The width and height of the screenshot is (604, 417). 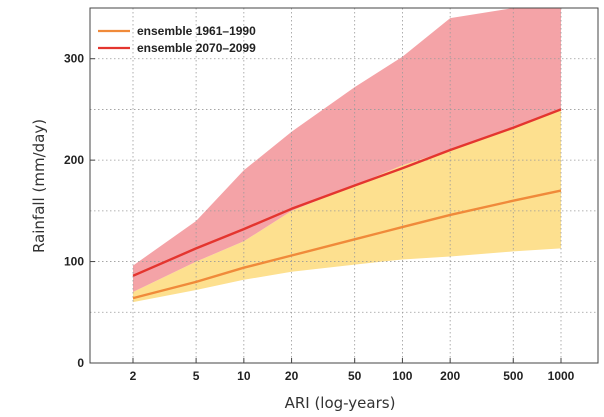 What do you see at coordinates (402, 376) in the screenshot?
I see `x-tick-label-5: 100` at bounding box center [402, 376].